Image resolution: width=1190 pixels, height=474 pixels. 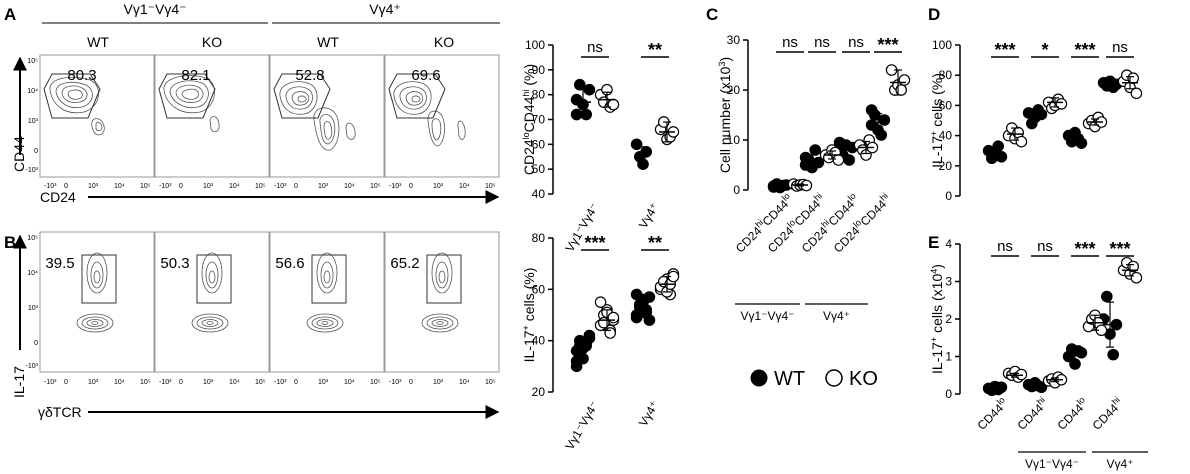 What do you see at coordinates (81, 75) in the screenshot?
I see `gate-percent-a1: 80.3` at bounding box center [81, 75].